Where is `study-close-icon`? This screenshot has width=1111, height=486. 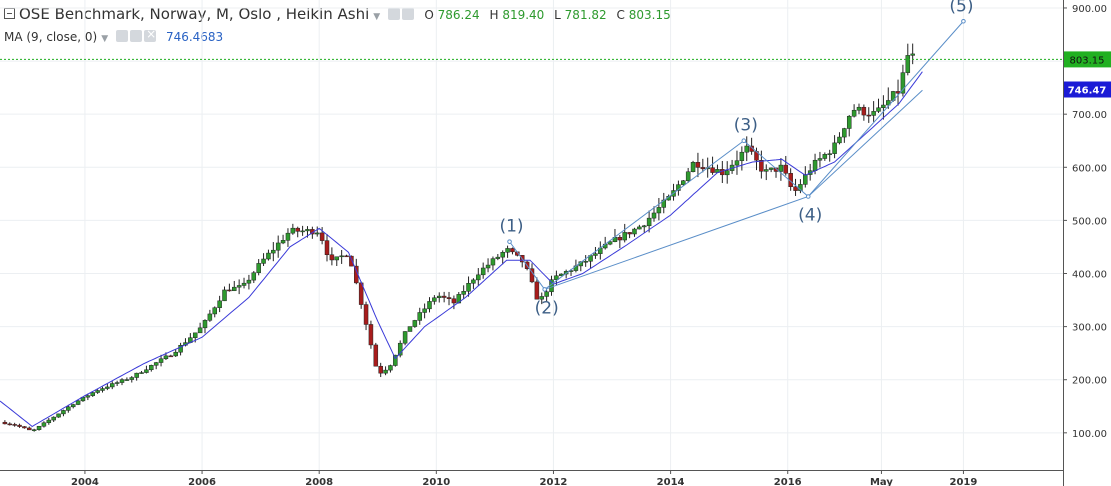 study-close-icon is located at coordinates (150, 34).